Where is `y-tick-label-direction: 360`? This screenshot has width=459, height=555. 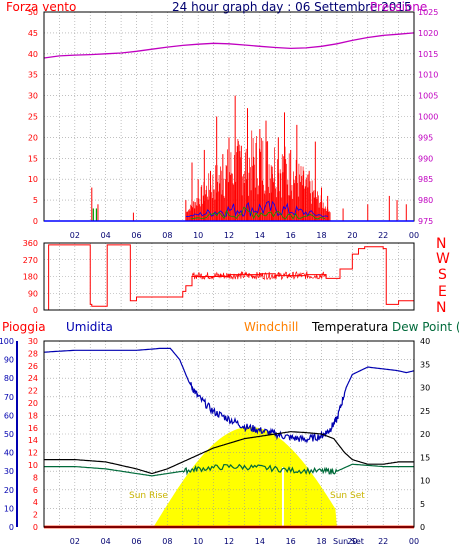 y-tick-label-direction: 360 is located at coordinates (30, 243).